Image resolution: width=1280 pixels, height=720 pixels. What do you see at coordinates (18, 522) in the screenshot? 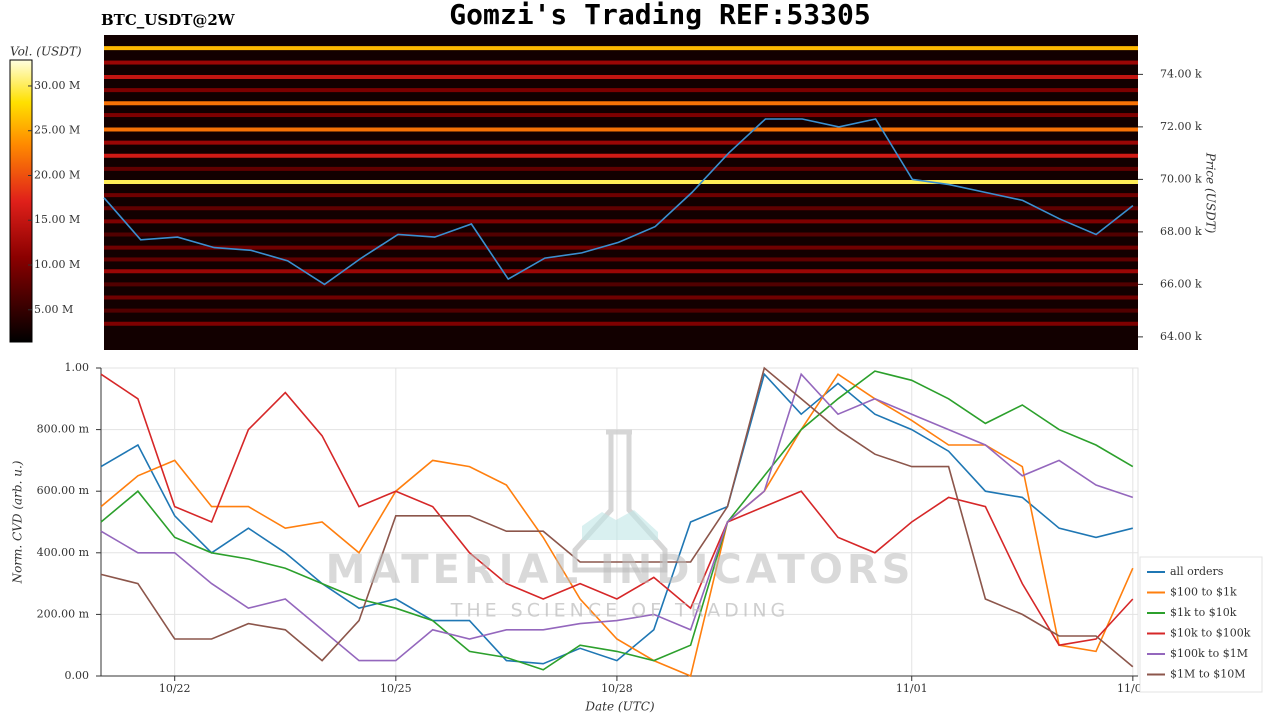
I see `y-axis-label: Norm. CVD (arb. u.)` at bounding box center [18, 522].